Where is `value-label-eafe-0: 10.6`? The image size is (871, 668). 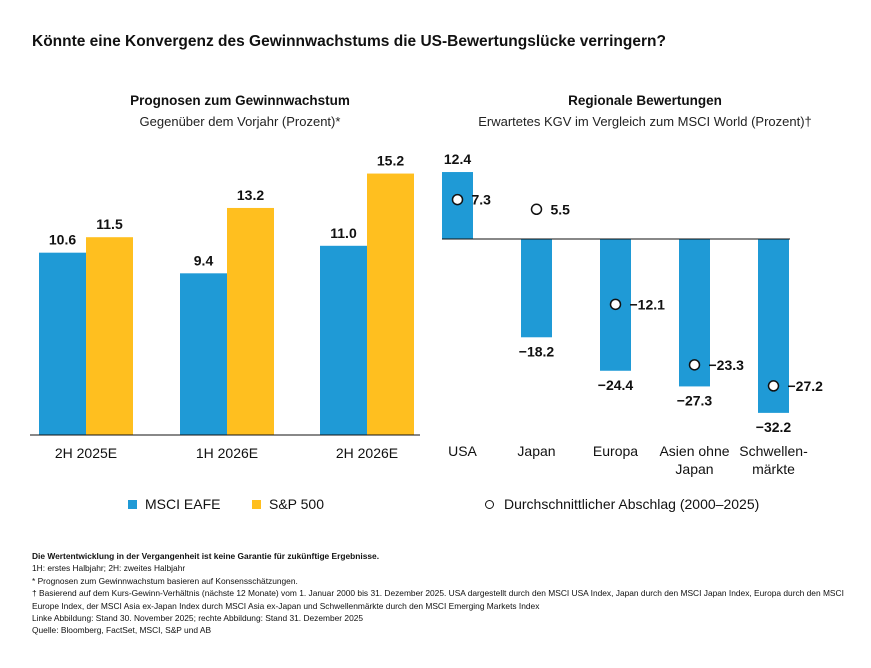
value-label-eafe-0: 10.6 is located at coordinates (62, 240).